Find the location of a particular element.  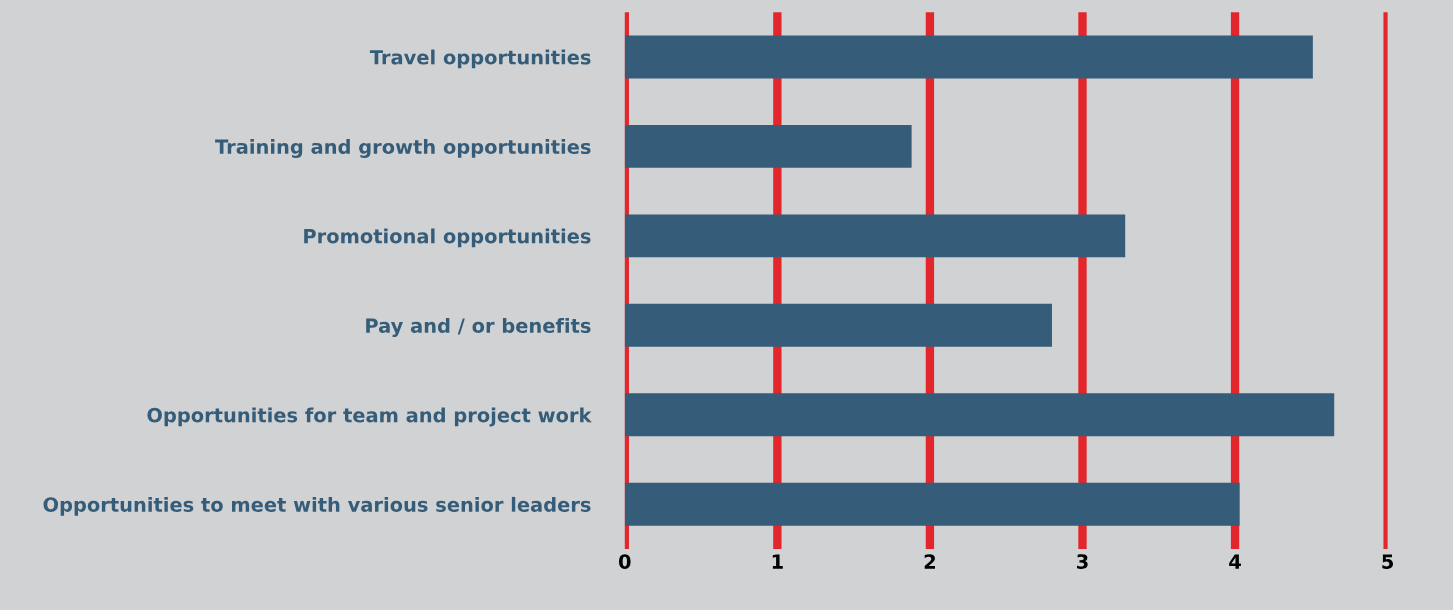

x-tick-label: 0 is located at coordinates (624, 561).